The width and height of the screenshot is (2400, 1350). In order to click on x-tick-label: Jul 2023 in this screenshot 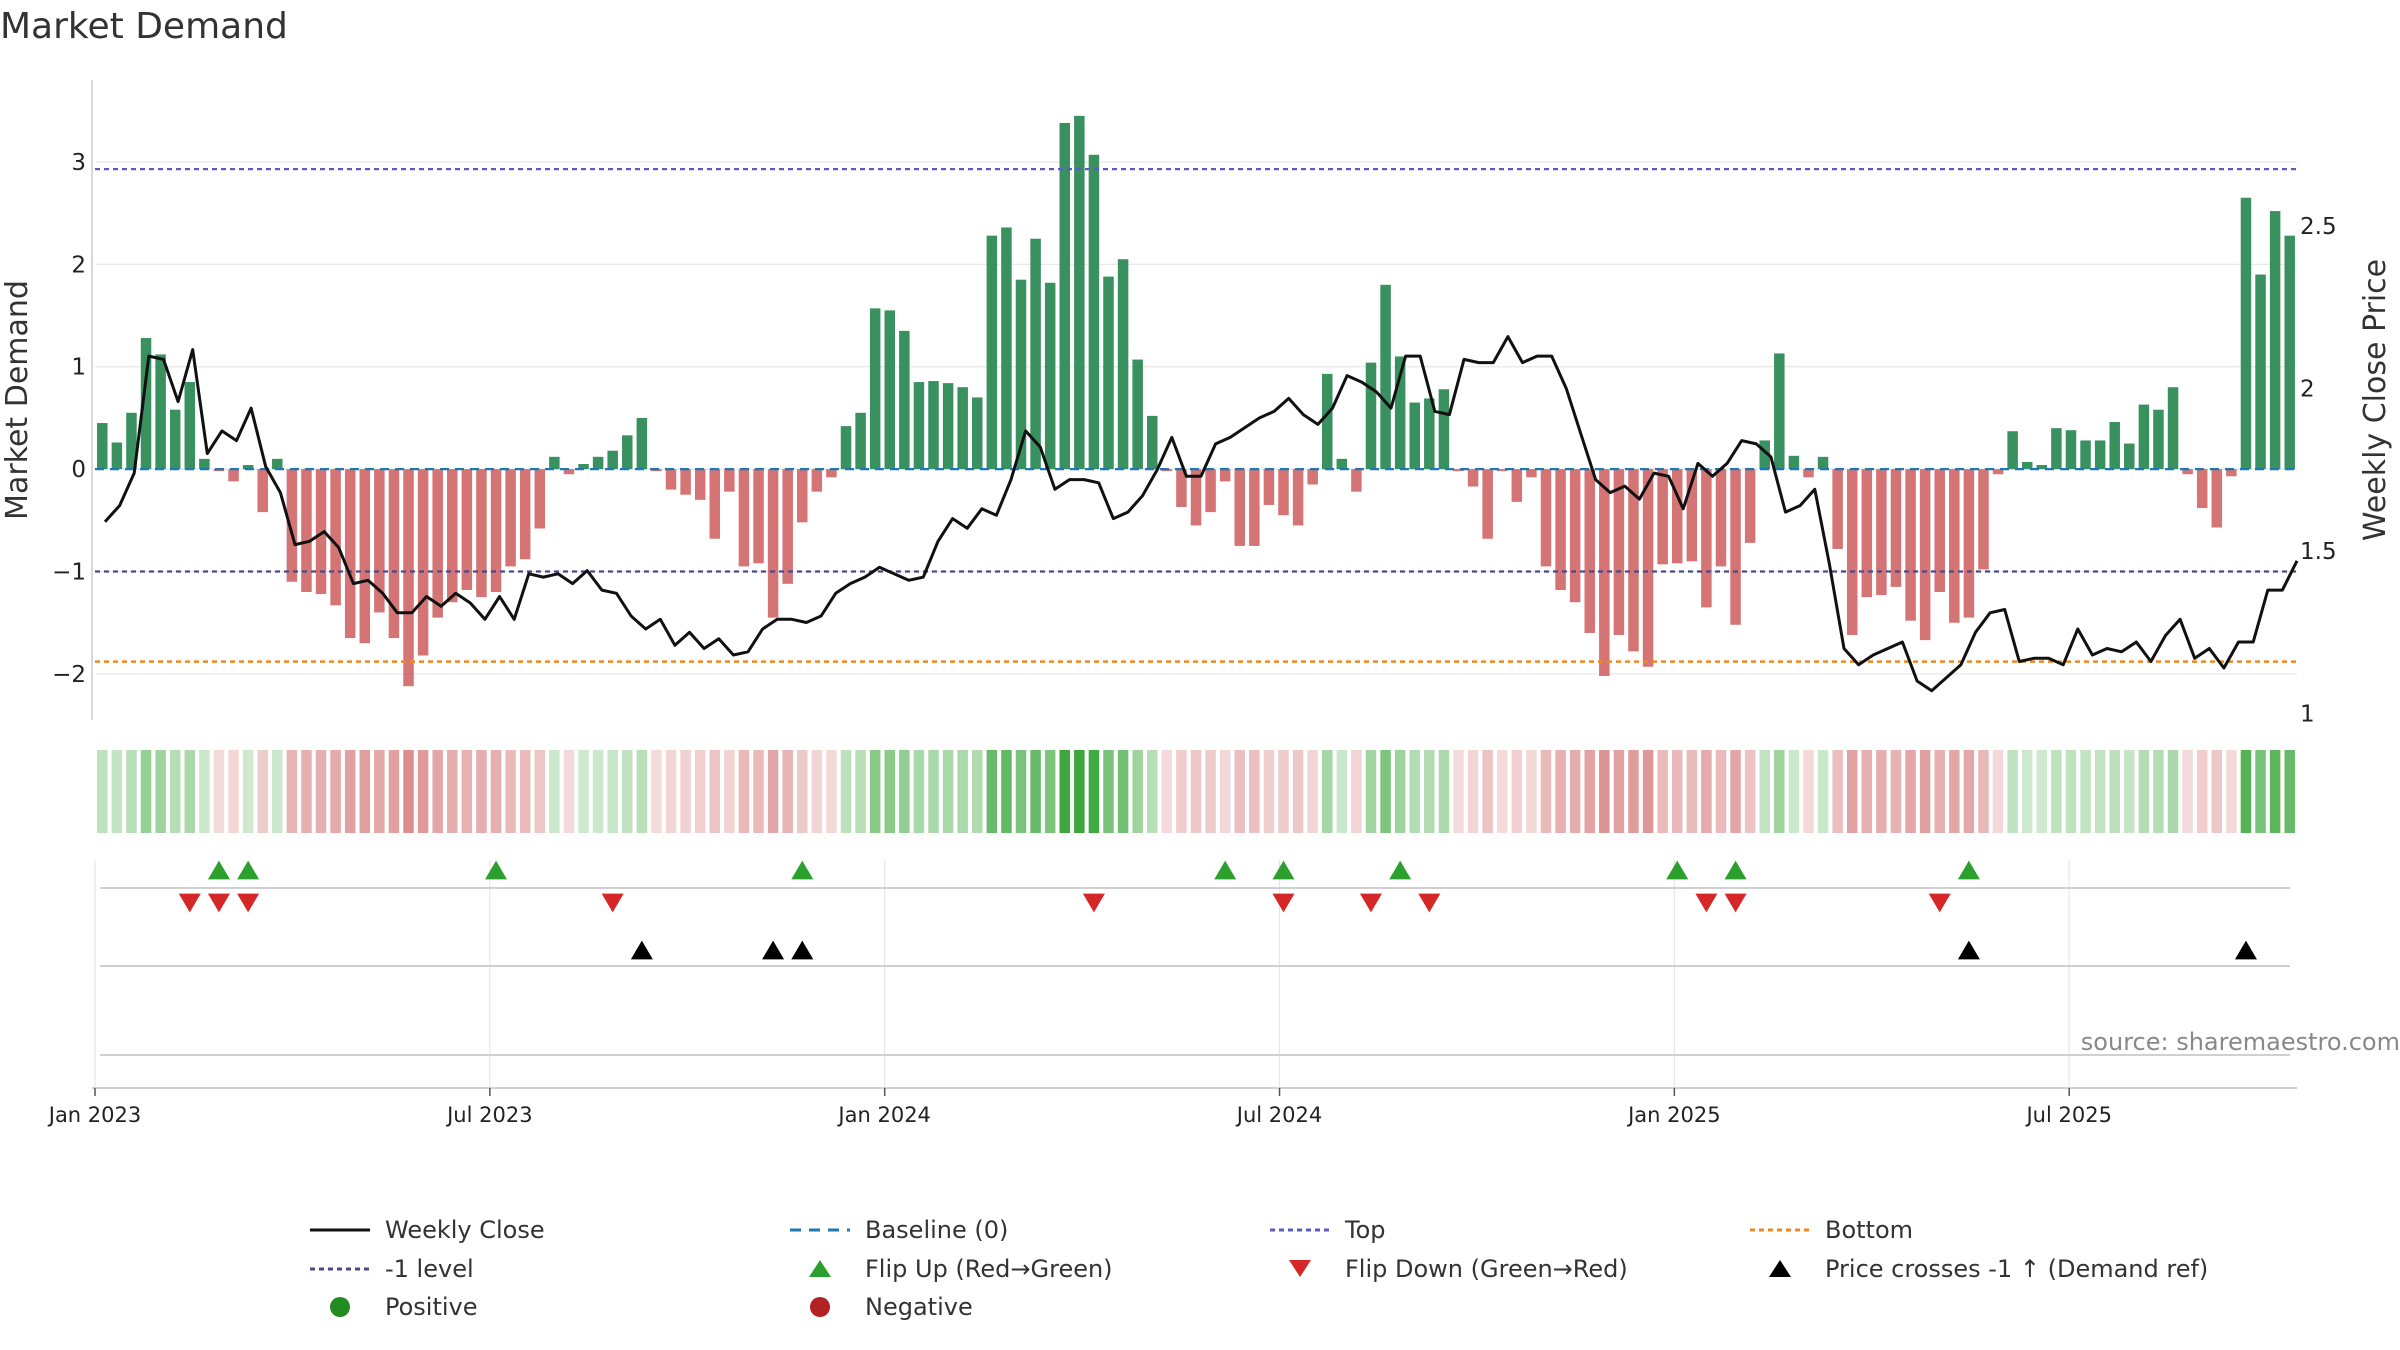, I will do `click(488, 1115)`.